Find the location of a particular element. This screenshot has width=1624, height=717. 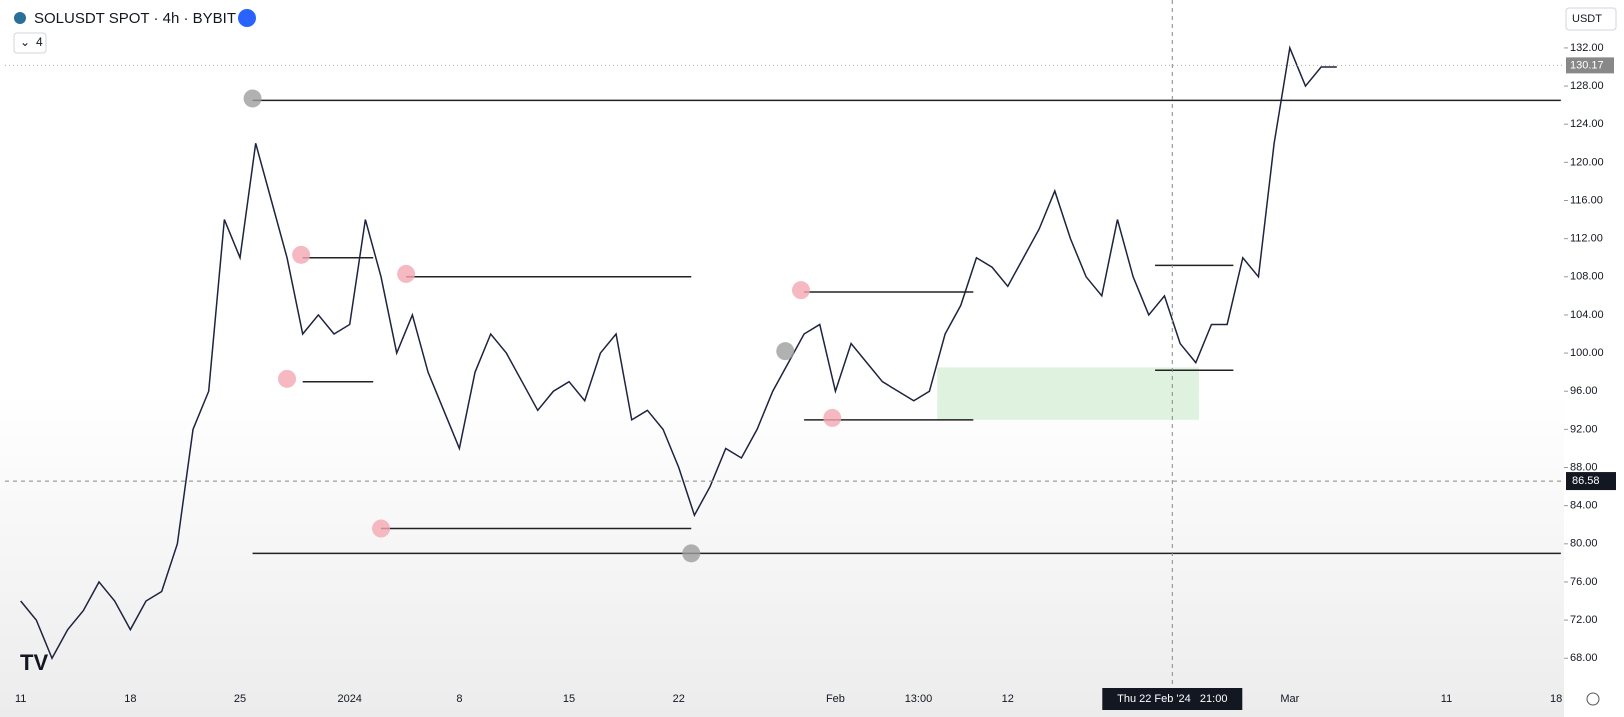

crosshair-y-tag is located at coordinates (1591, 481).